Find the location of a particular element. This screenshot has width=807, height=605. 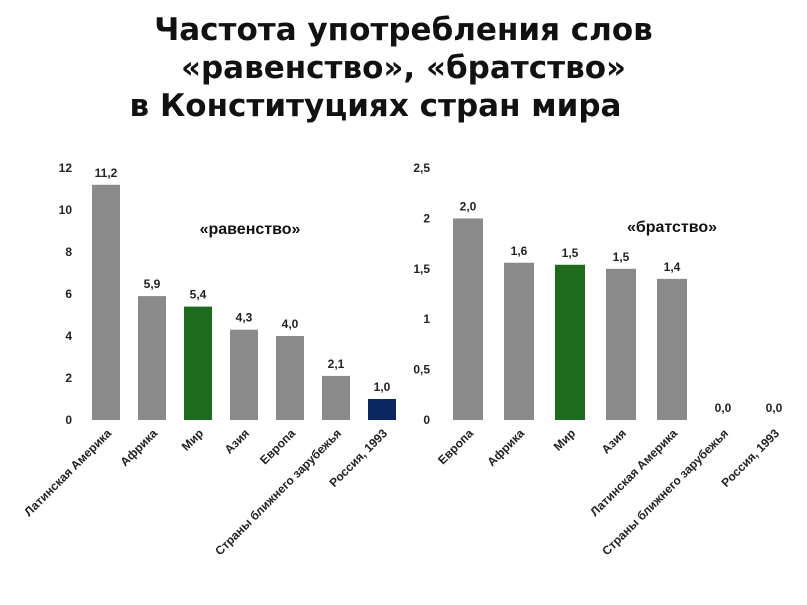

equality-category-label: Европа is located at coordinates (277, 446).